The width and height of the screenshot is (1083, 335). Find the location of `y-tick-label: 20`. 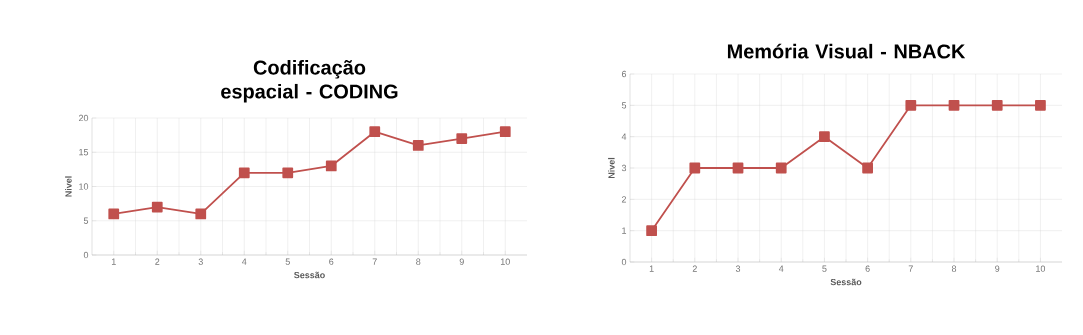

y-tick-label: 20 is located at coordinates (83, 118).